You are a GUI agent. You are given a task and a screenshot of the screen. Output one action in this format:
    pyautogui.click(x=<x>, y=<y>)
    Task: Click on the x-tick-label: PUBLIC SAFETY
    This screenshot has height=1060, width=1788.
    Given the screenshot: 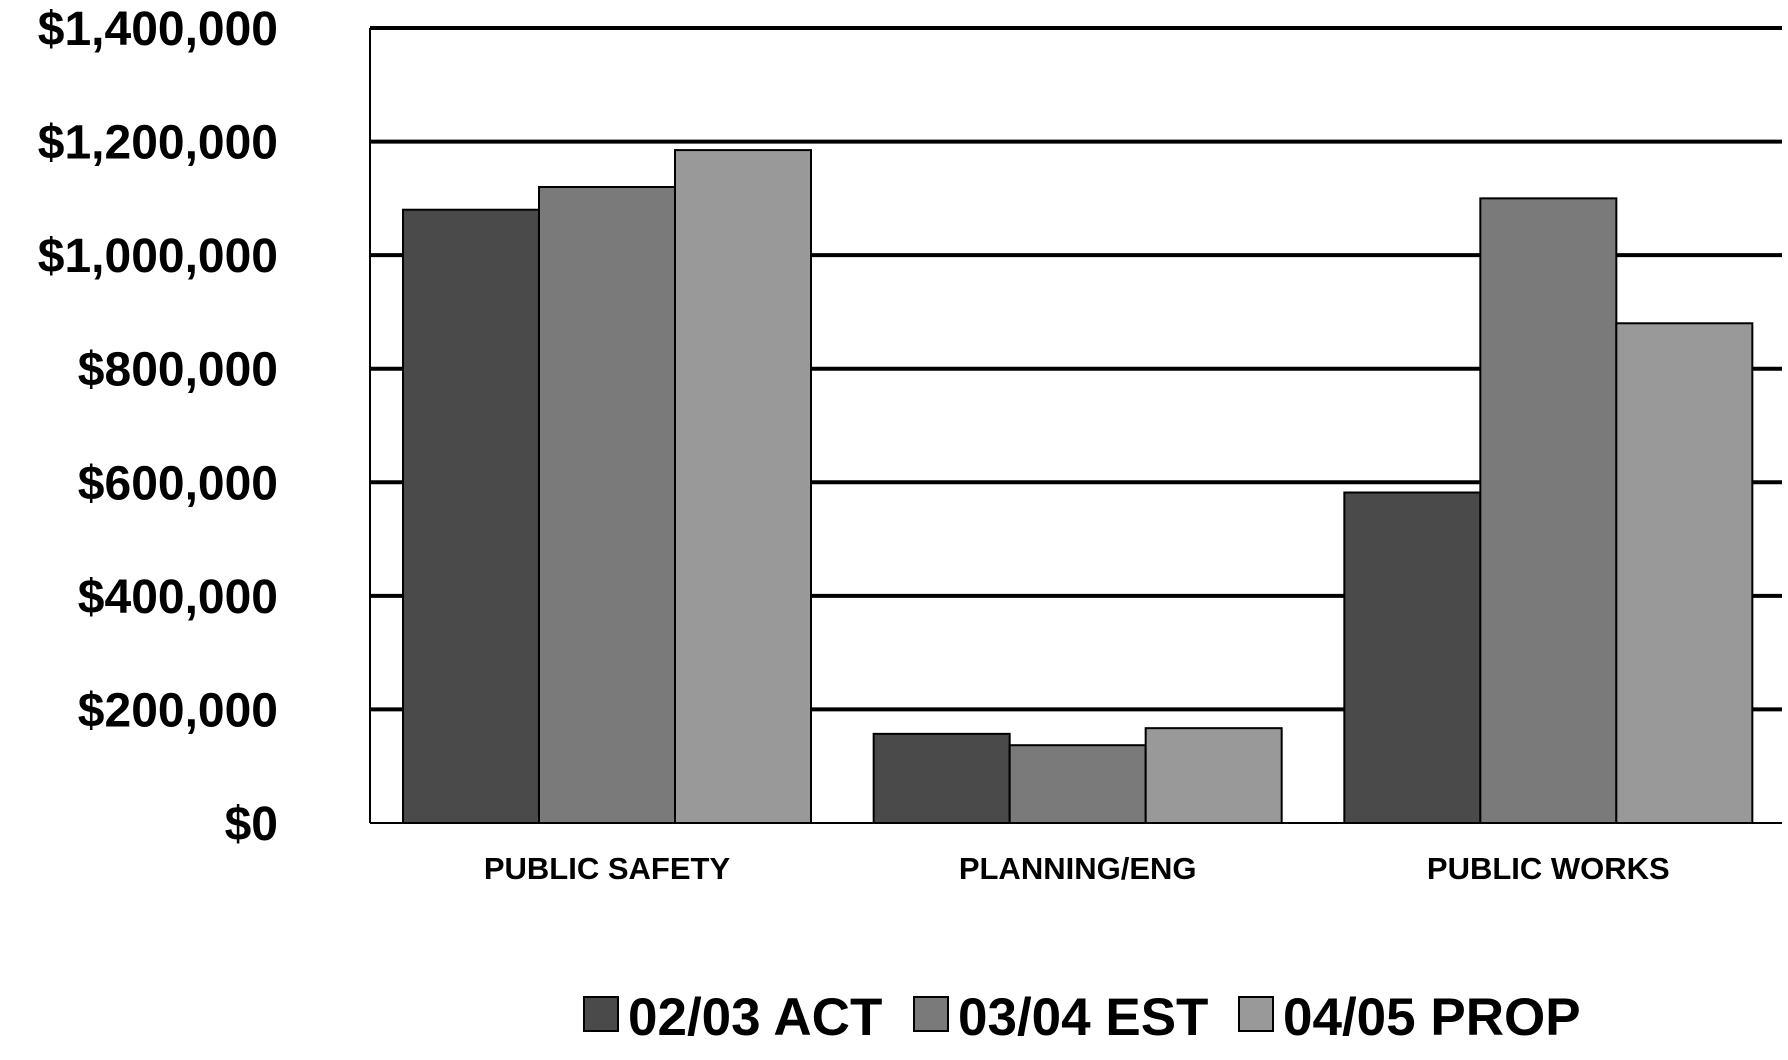 What is the action you would take?
    pyautogui.click(x=607, y=868)
    